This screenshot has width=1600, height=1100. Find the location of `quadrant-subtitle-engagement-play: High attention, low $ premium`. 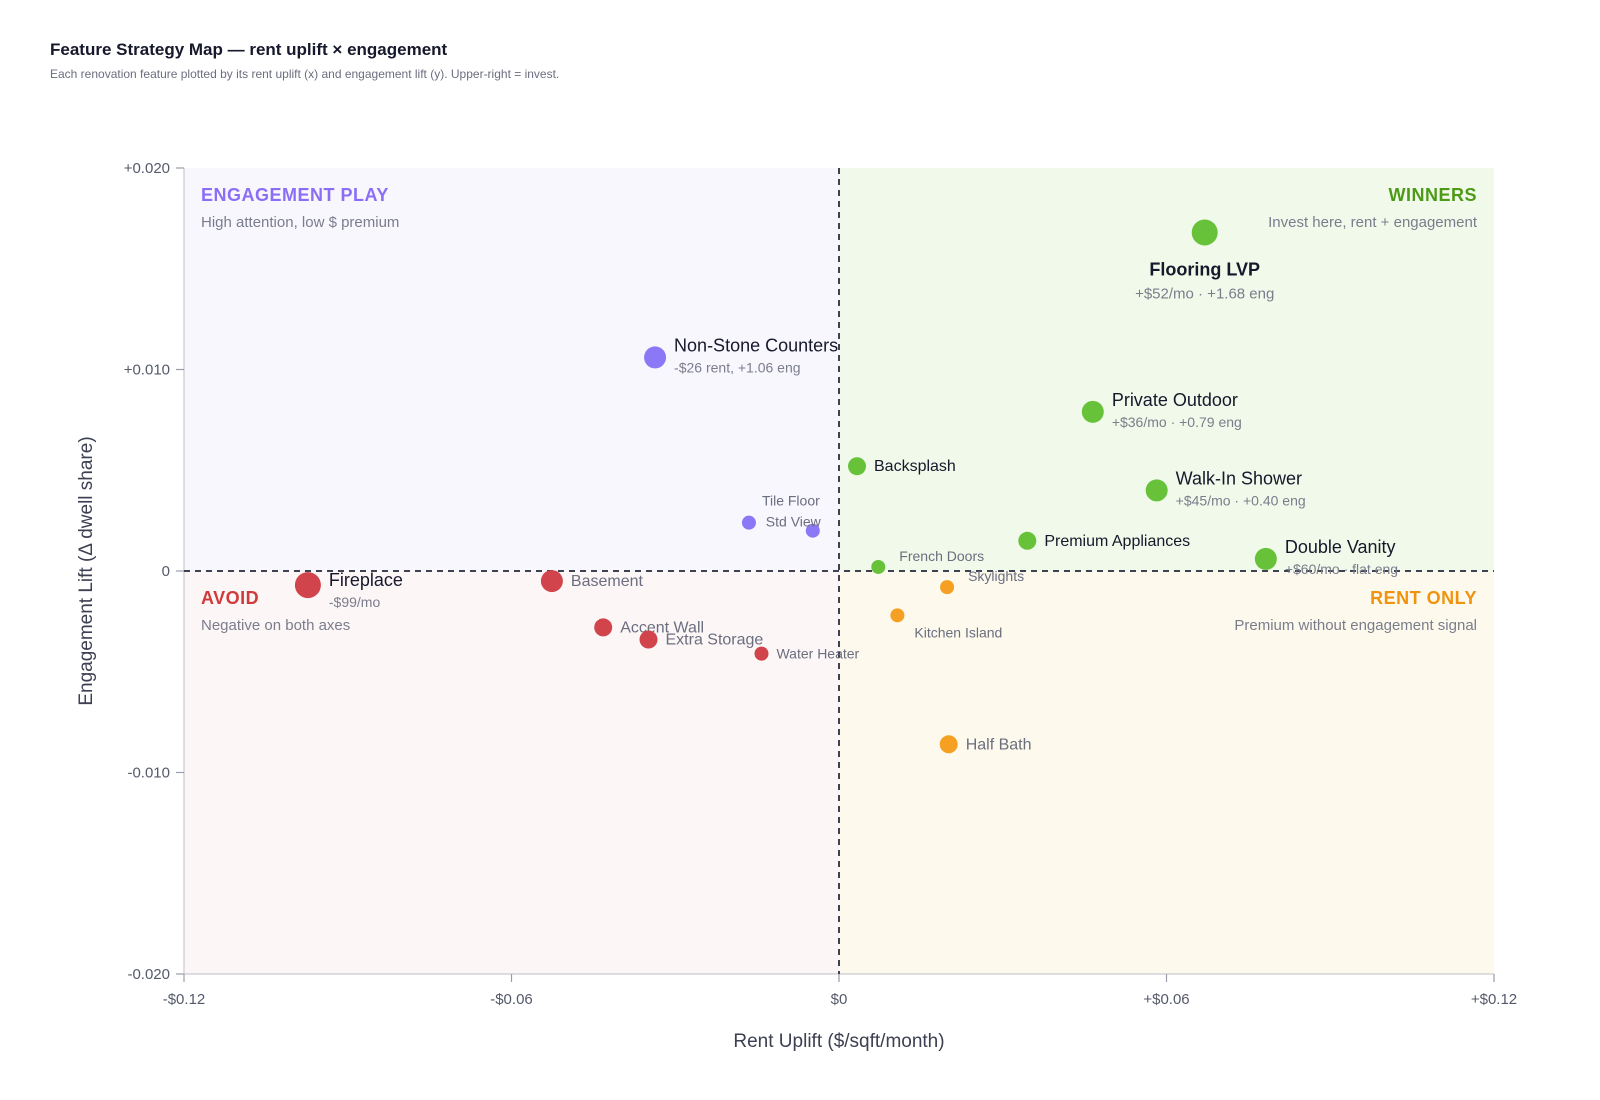

quadrant-subtitle-engagement-play: High attention, low $ premium is located at coordinates (300, 222).